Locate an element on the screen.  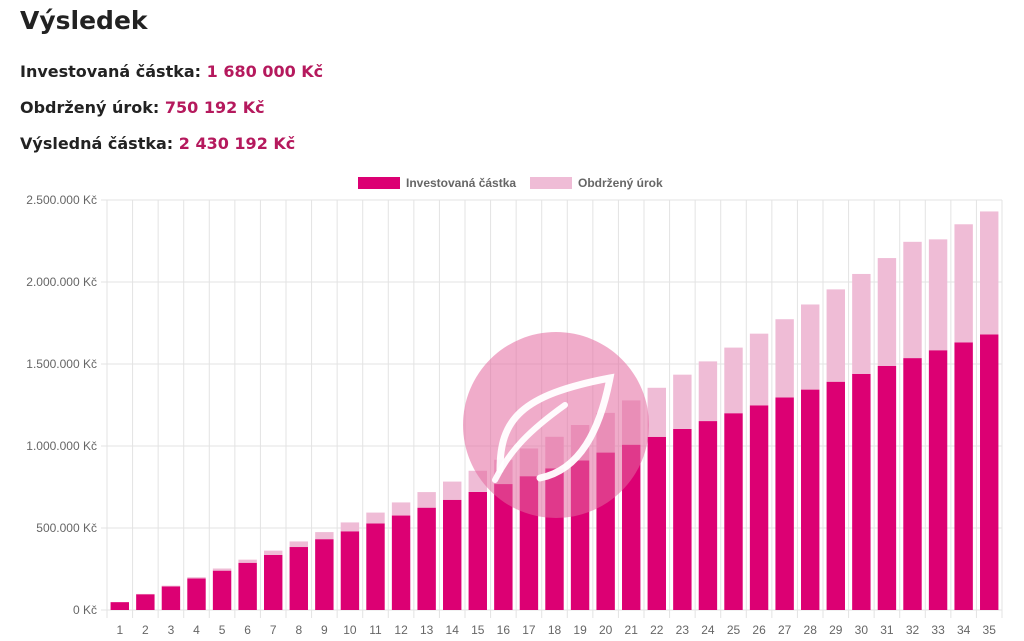
x-tick-label: 35 is located at coordinates (990, 630).